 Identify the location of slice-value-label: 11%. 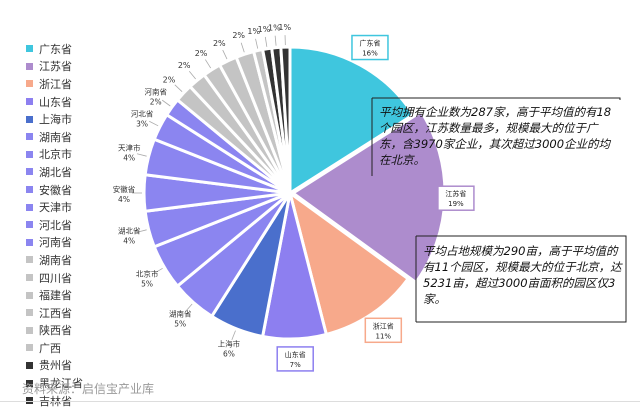
(384, 336).